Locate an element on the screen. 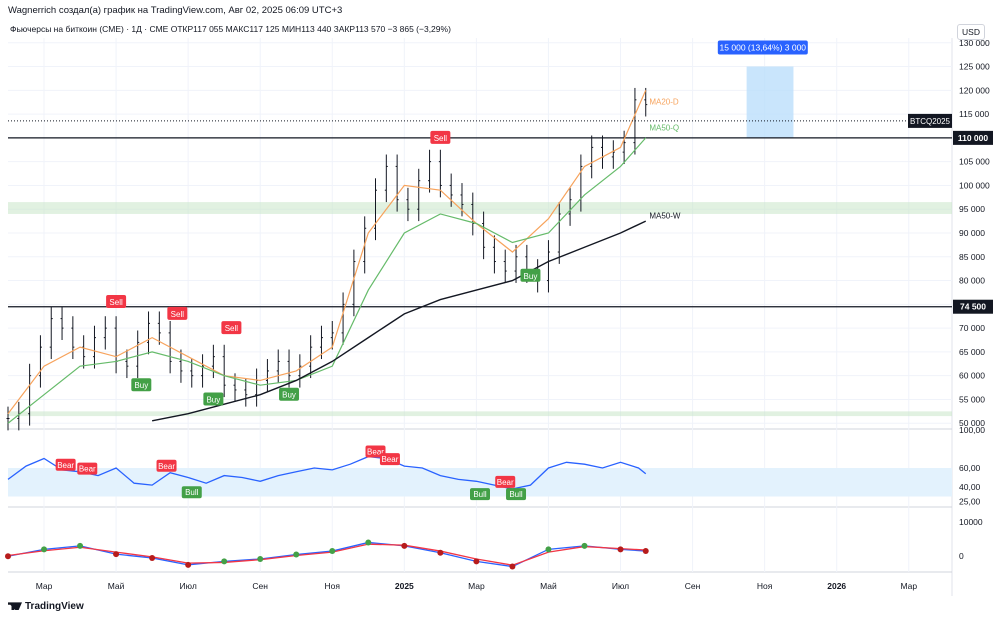  y-tick-label: 110 000 is located at coordinates (974, 138).